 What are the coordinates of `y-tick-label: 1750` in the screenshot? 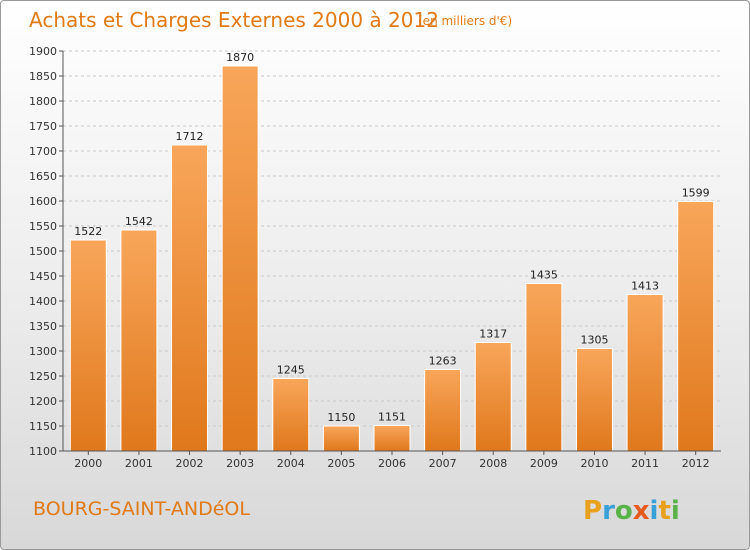 It's located at (43, 126).